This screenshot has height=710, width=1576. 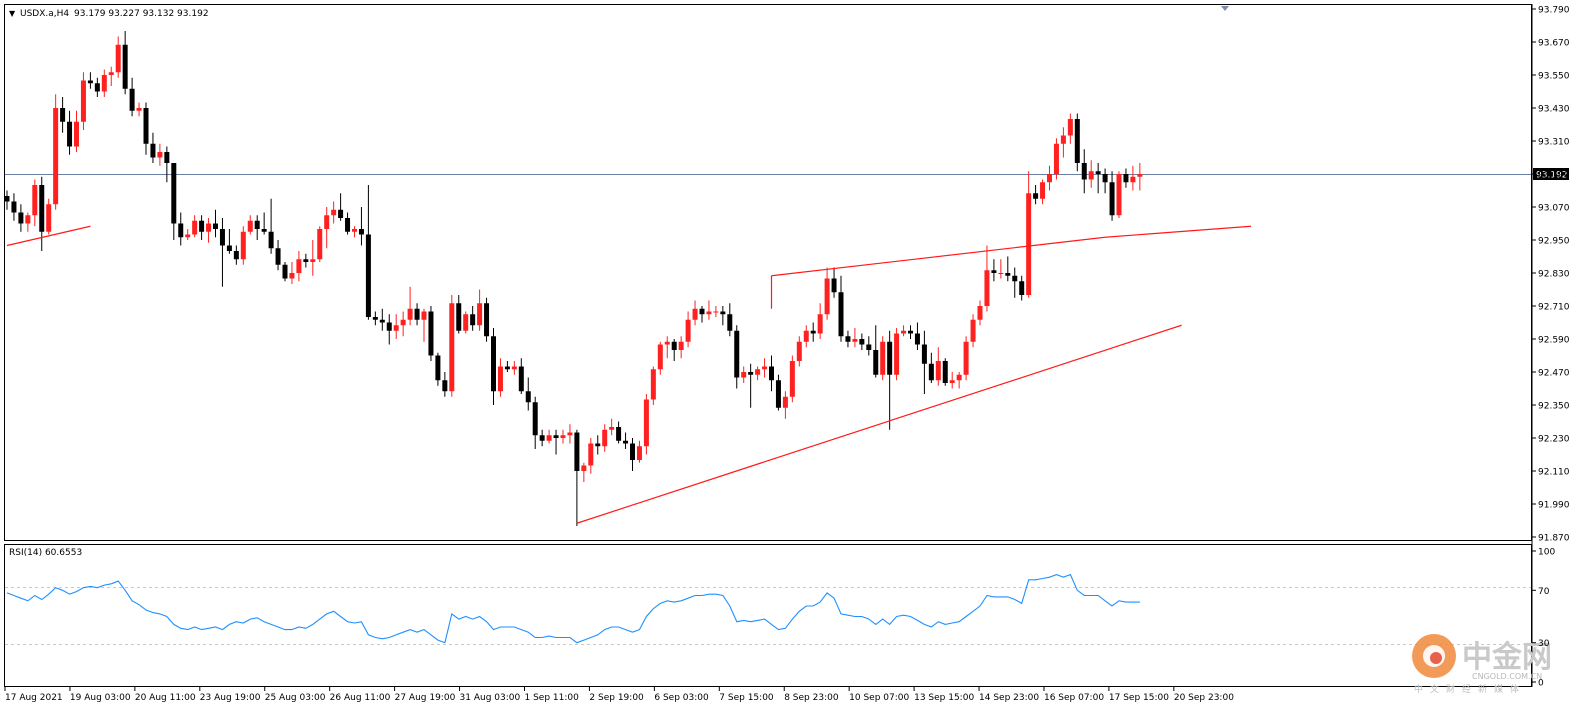 I want to click on time-tick-label: 14 Sep 23:00, so click(x=1009, y=698).